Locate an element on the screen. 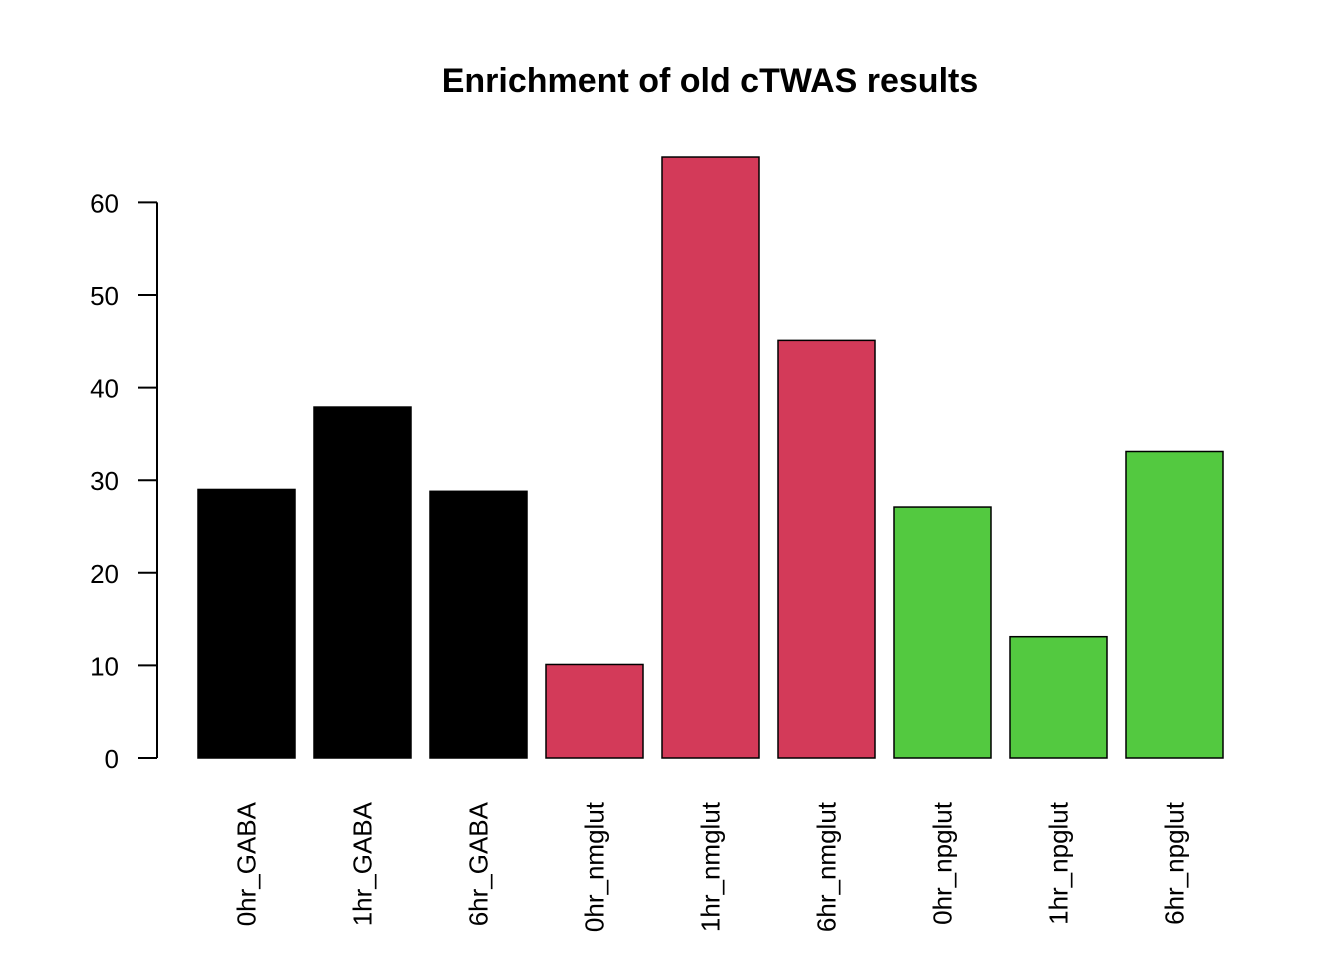 This screenshot has height=965, width=1344. x-tick-label: 1hr_nmglut is located at coordinates (711, 866).